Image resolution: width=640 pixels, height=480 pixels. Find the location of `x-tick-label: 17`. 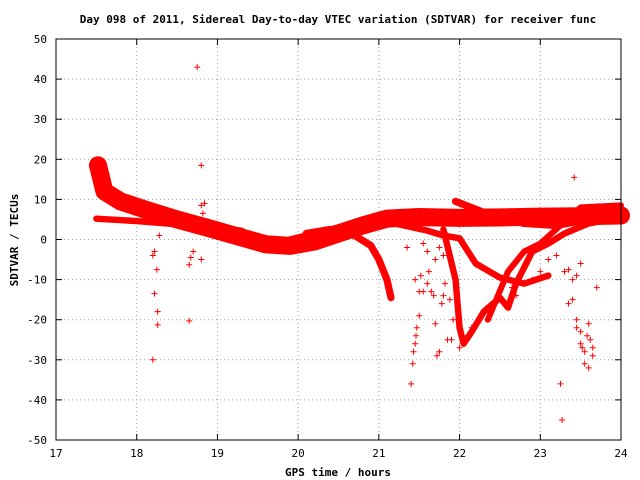

x-tick-label: 17 is located at coordinates (55, 453).